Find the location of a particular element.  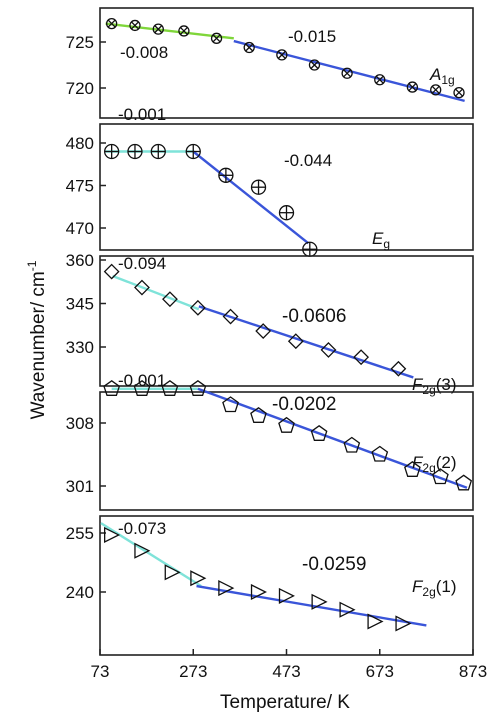

mode-label: F2g(1) is located at coordinates (434, 588).